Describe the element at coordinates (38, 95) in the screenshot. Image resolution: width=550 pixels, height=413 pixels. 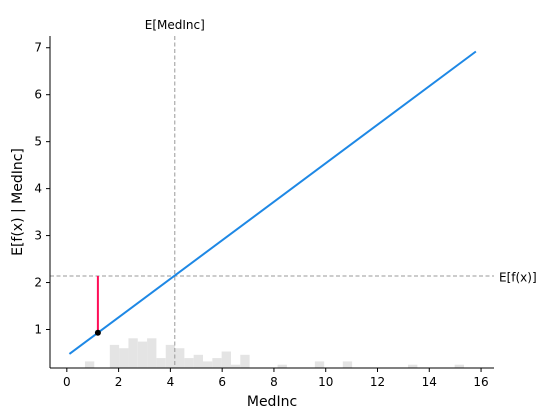
I see `y-tick-label: 6` at that location.